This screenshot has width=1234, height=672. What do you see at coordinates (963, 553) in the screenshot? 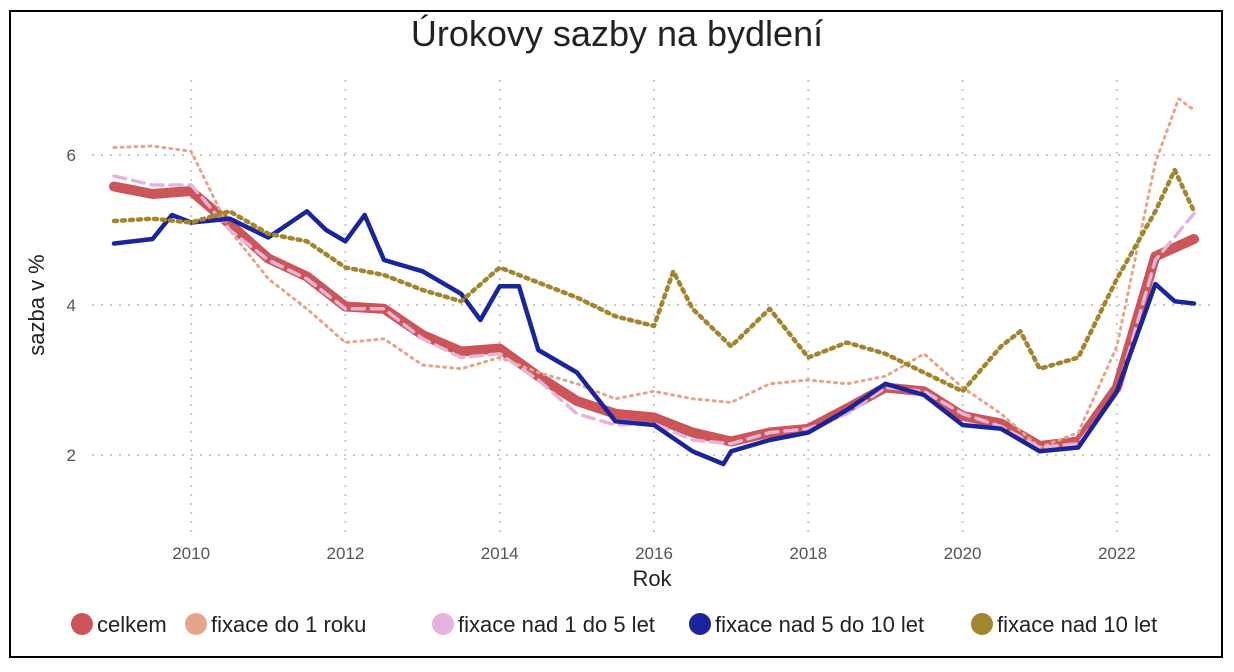
I see `x-tick-label-2020: 2020` at bounding box center [963, 553].